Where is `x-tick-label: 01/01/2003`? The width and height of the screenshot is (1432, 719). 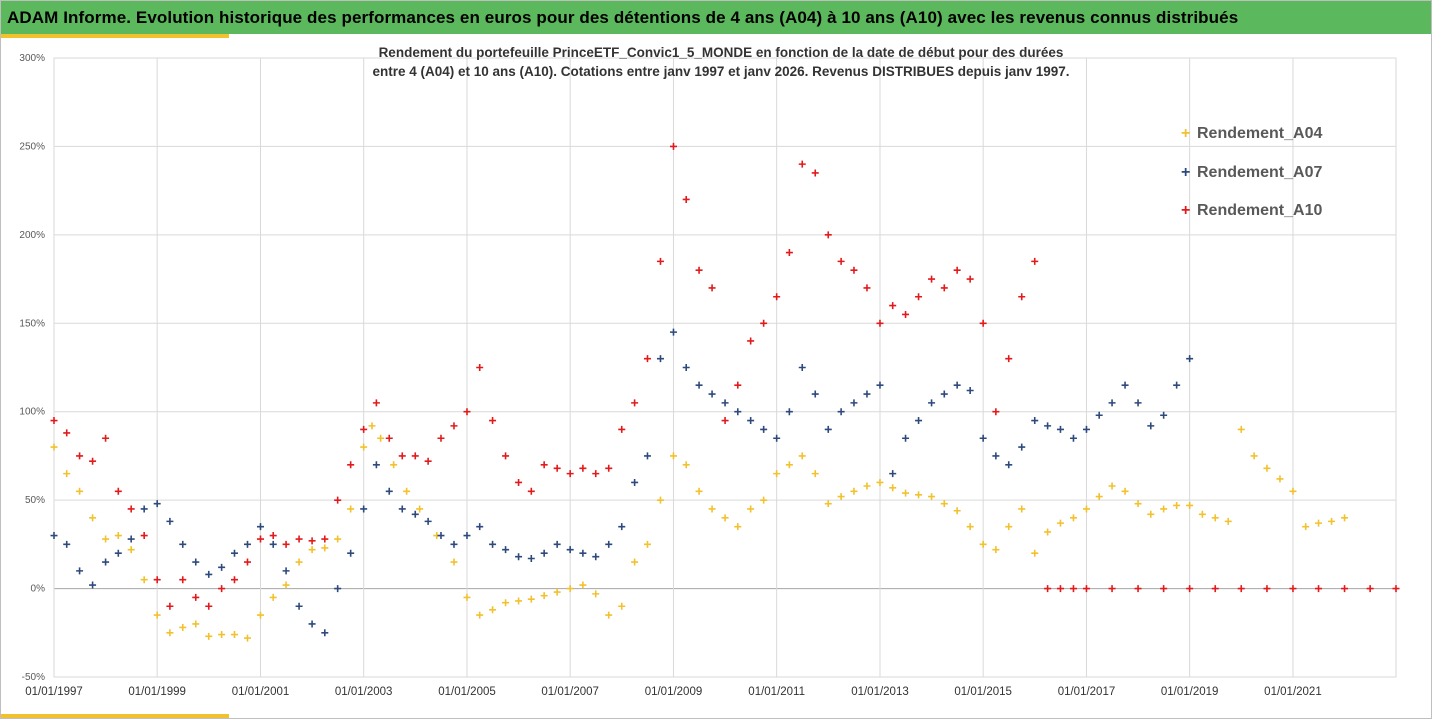
x-tick-label: 01/01/2003 is located at coordinates (364, 692).